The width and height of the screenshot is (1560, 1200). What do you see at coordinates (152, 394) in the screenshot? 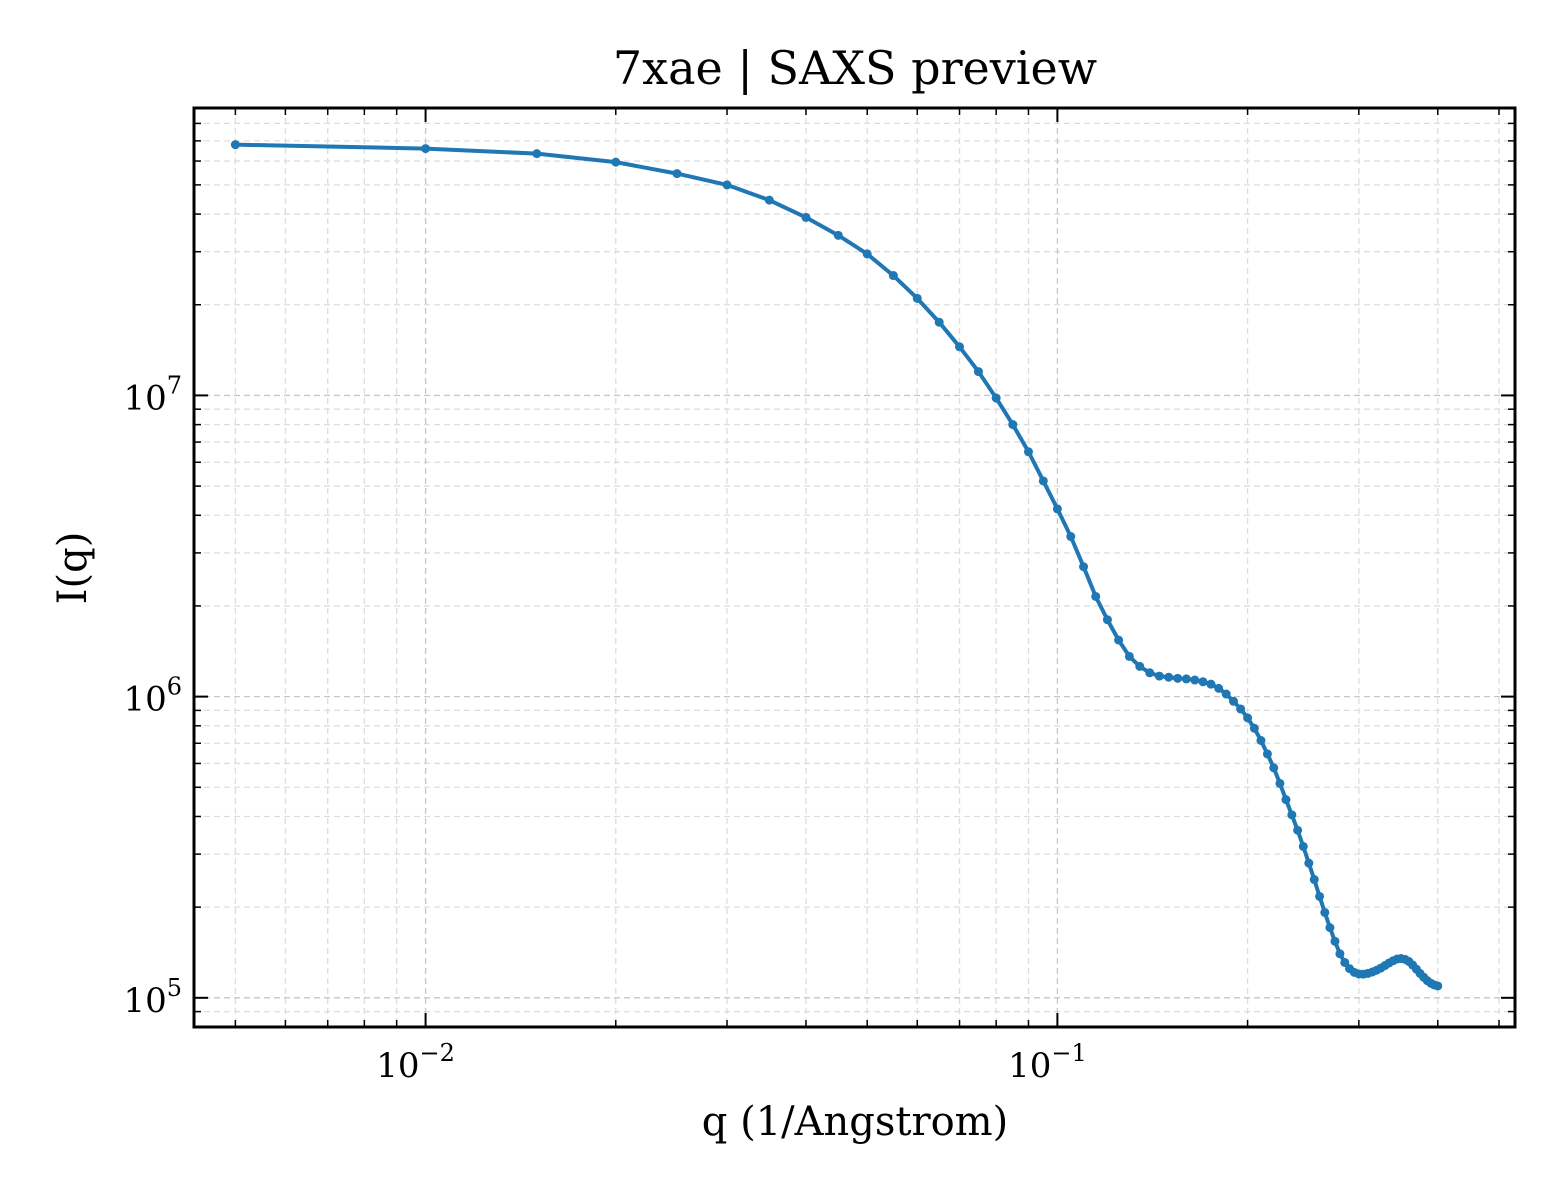
I see `y-tick-label: 10⁷` at bounding box center [152, 394].